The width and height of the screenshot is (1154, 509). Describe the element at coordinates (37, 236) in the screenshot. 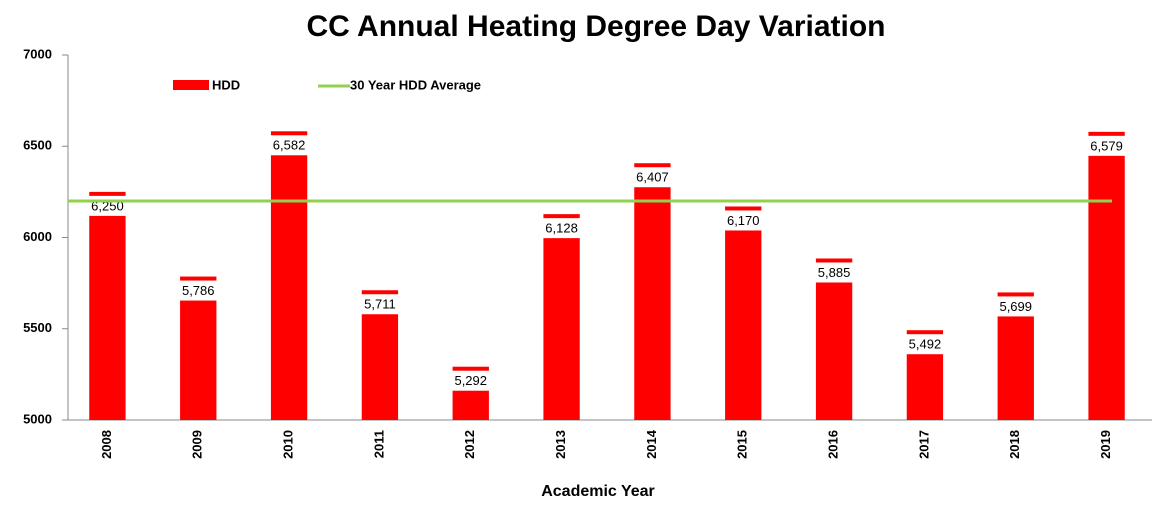

I see `y-tick-label: 6000` at that location.